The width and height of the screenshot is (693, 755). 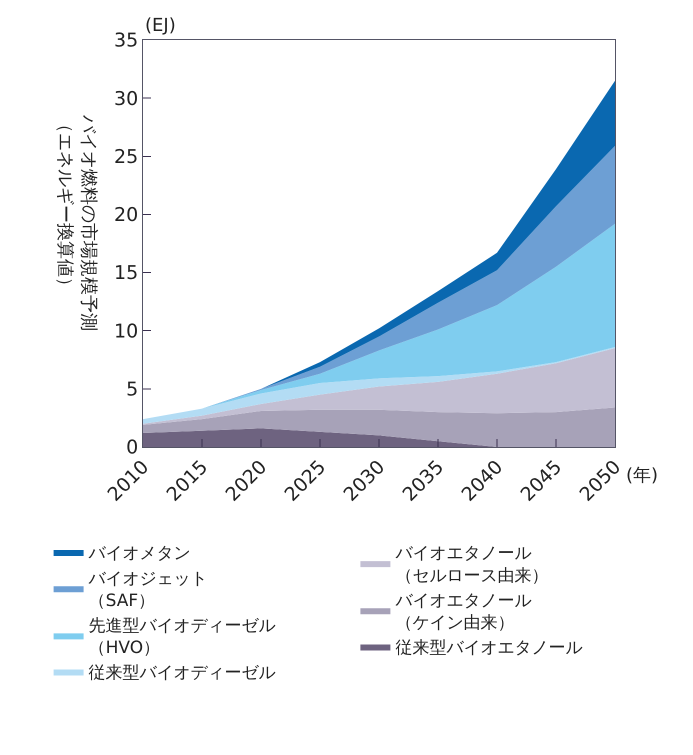 I want to click on text: (年), so click(x=642, y=475).